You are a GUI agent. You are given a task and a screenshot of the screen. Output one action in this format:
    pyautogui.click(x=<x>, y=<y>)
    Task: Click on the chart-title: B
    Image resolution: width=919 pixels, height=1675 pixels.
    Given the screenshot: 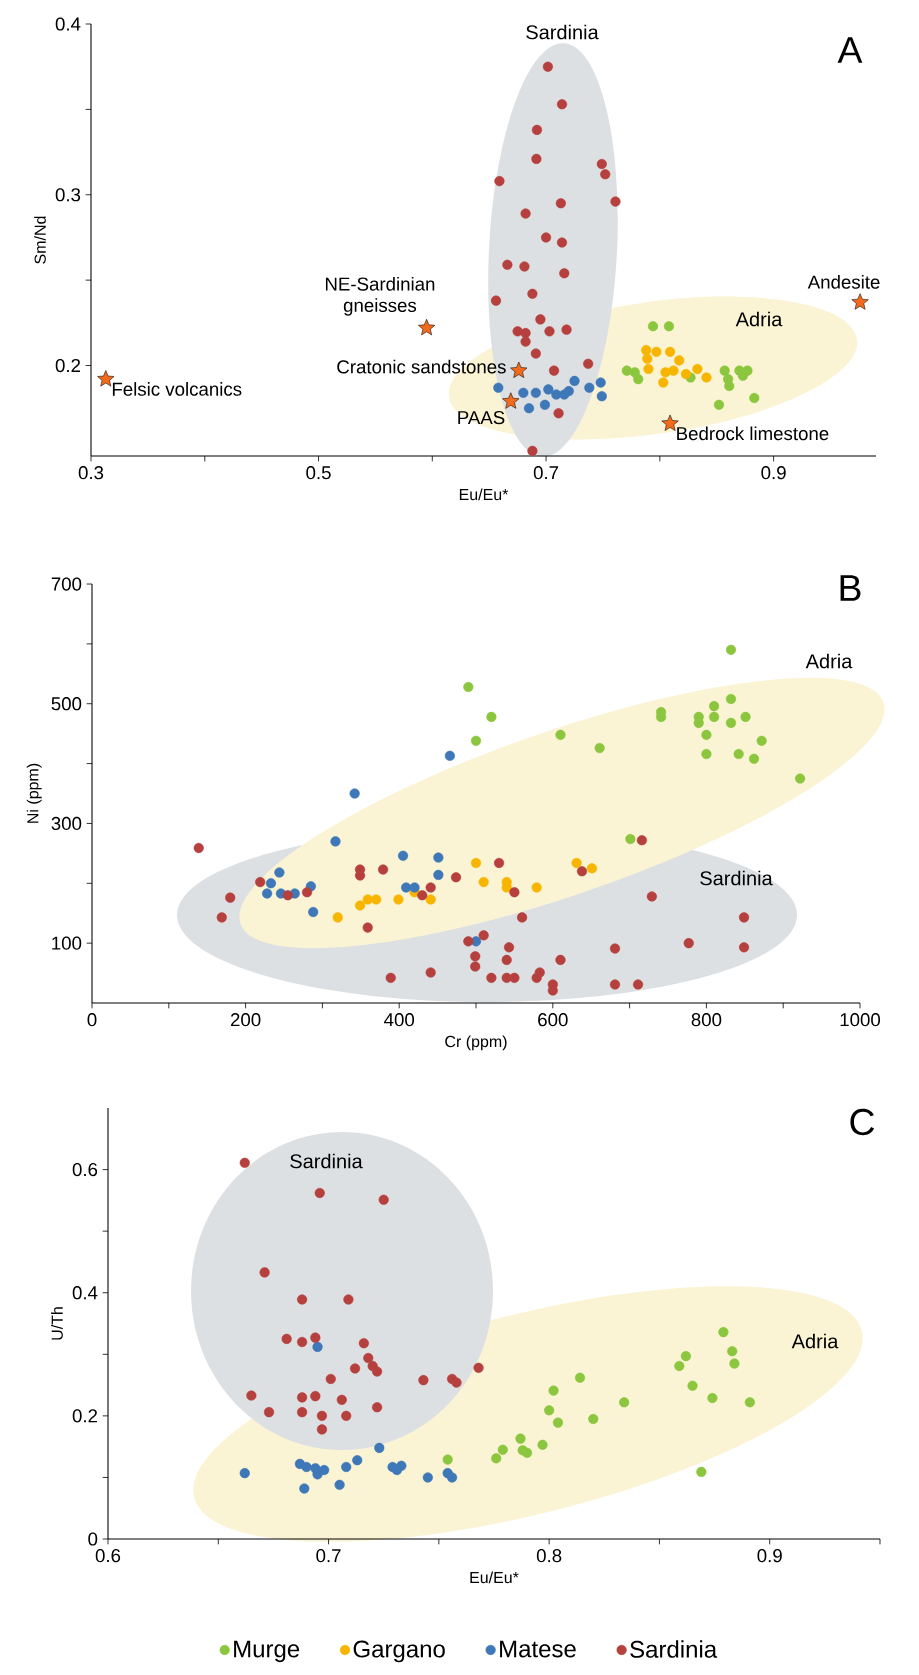 What is the action you would take?
    pyautogui.click(x=850, y=588)
    